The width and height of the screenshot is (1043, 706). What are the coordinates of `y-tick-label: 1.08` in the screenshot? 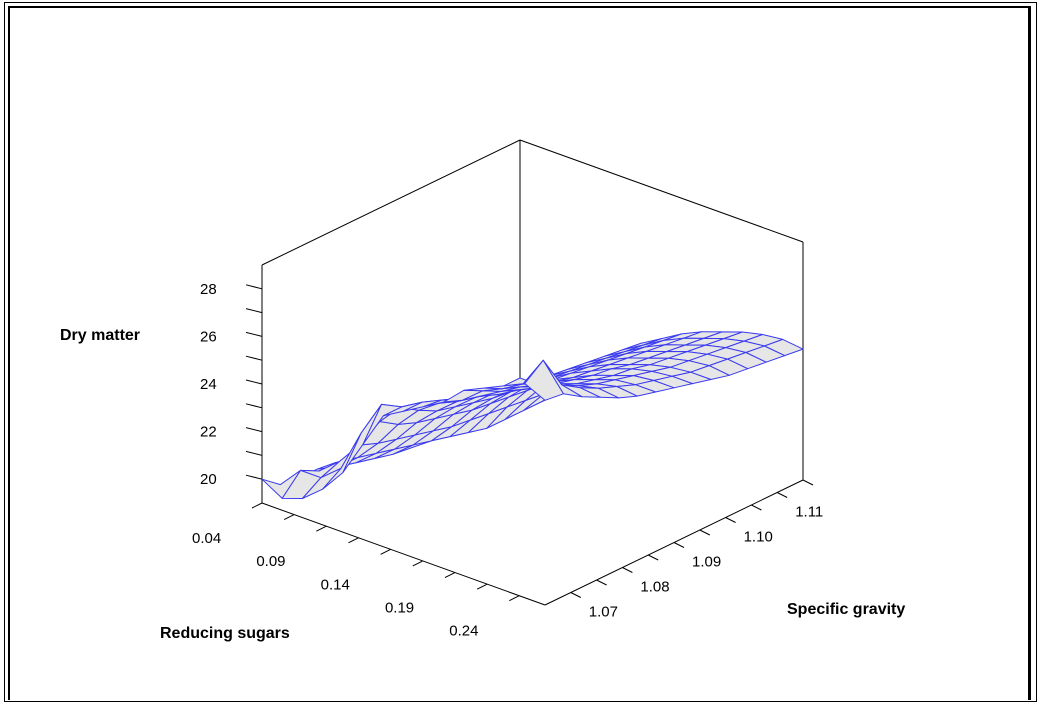 It's located at (654, 587).